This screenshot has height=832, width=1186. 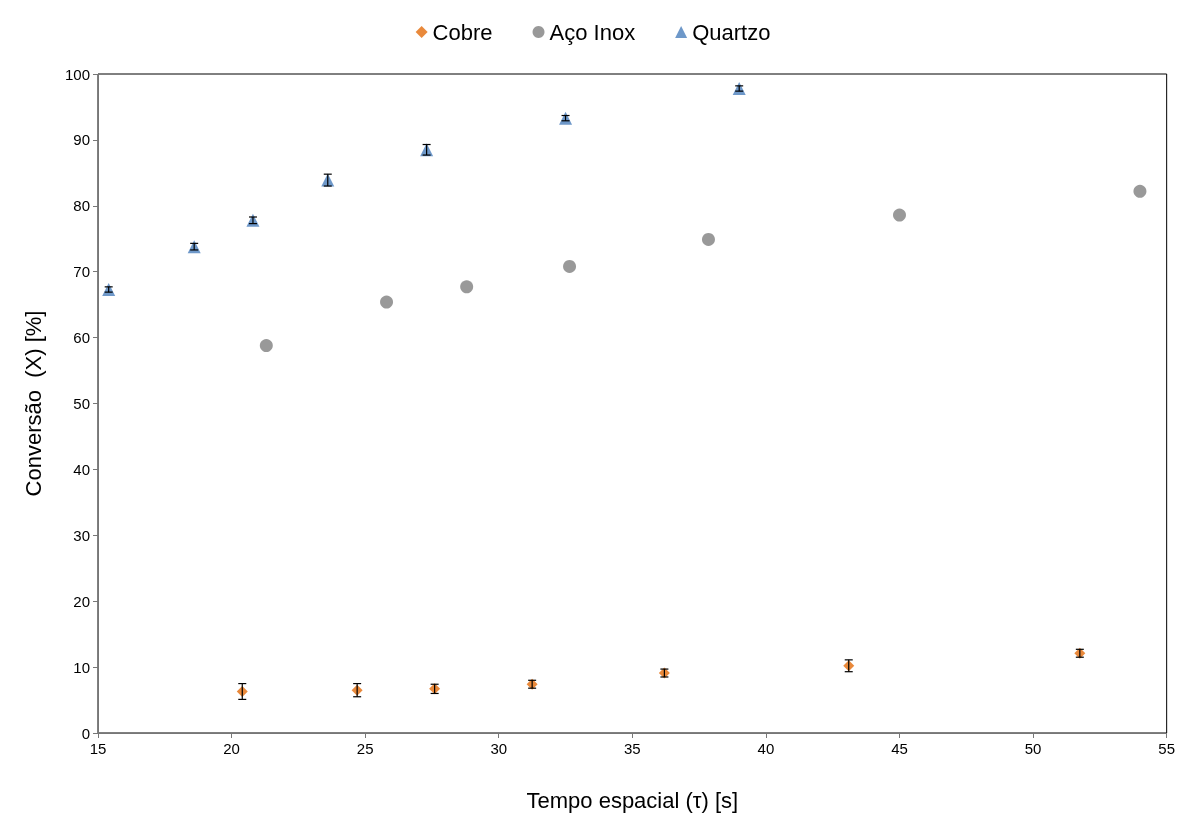 What do you see at coordinates (81, 469) in the screenshot?
I see `y-tick-label: 40` at bounding box center [81, 469].